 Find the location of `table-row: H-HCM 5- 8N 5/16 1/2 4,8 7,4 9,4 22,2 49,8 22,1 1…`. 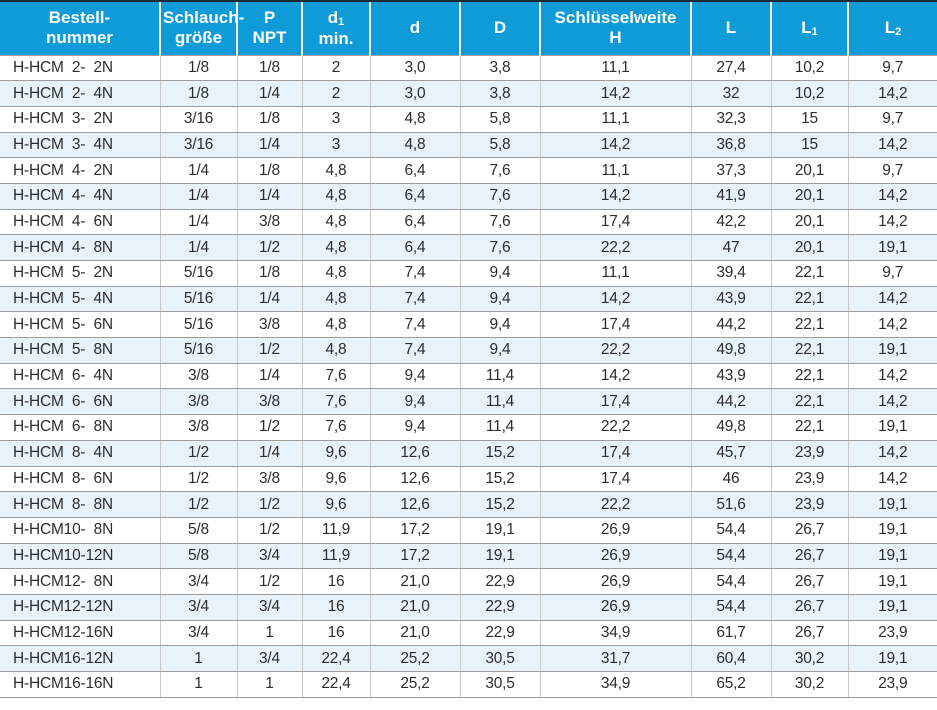

table-row: H-HCM 5- 8N 5/16 1/2 4,8 7,4 9,4 22,2 49,8 22,1 1… is located at coordinates (468, 350).